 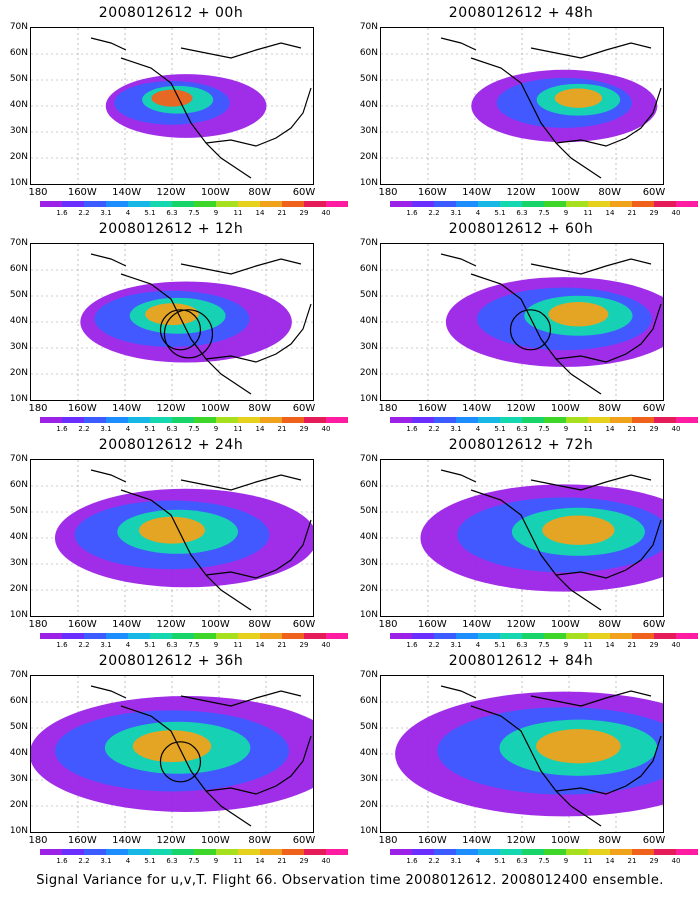 I want to click on lon-label: 140W, so click(x=127, y=408).